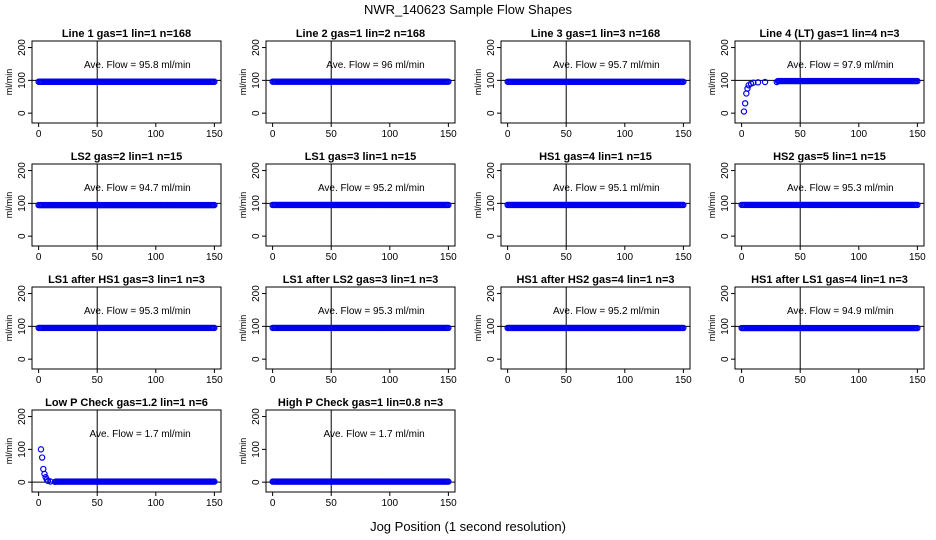 The image size is (936, 540). Describe the element at coordinates (140, 434) in the screenshot. I see `average-flow-annotation: Ave. Flow = 1.7 ml/min` at that location.